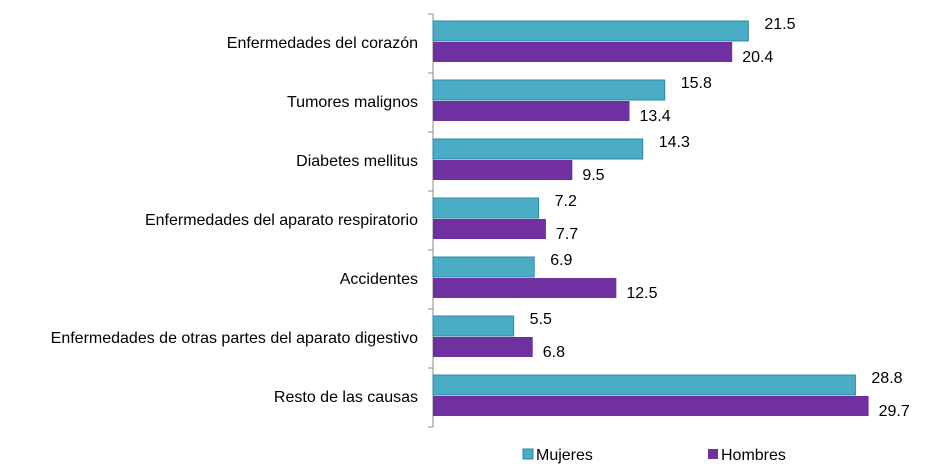 The image size is (926, 467). Describe the element at coordinates (655, 116) in the screenshot. I see `value-label: 13.4` at that location.